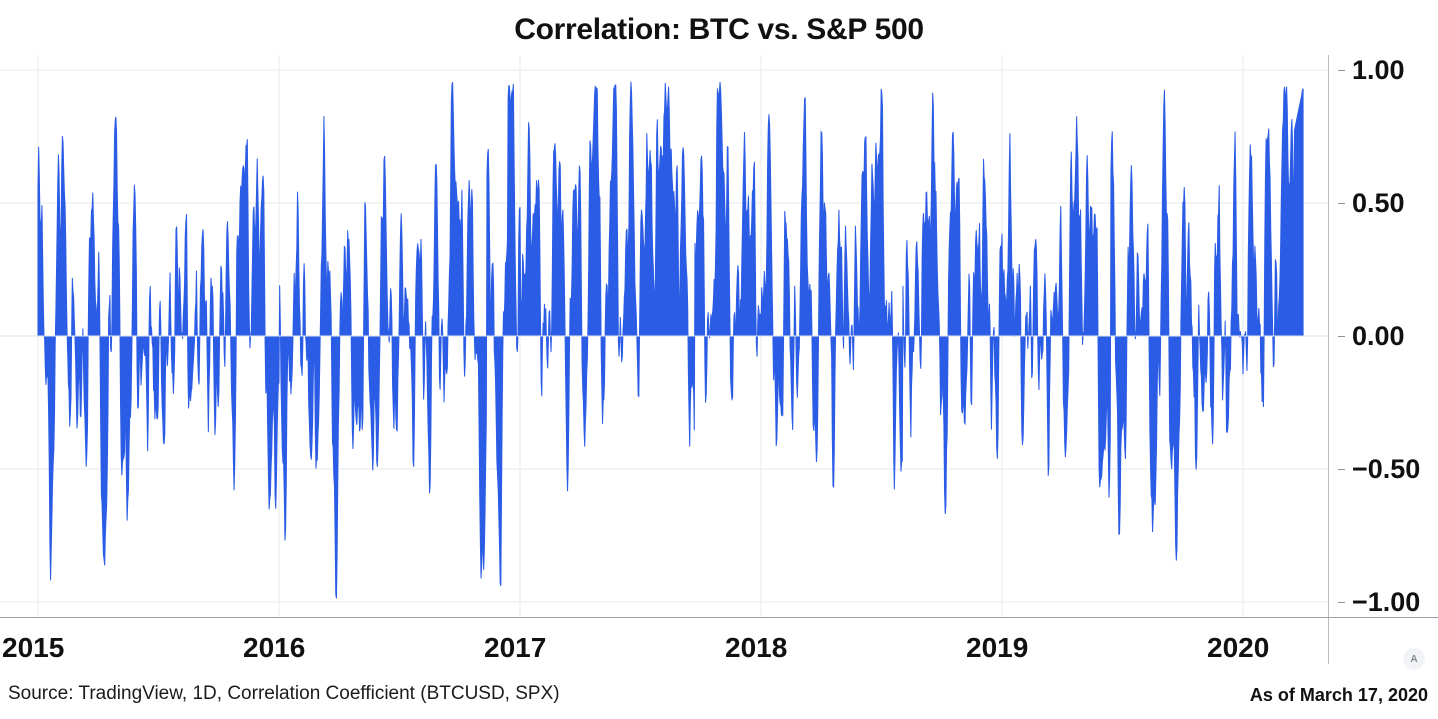  Describe the element at coordinates (1414, 659) in the screenshot. I see `autoscale-icon: A` at that location.